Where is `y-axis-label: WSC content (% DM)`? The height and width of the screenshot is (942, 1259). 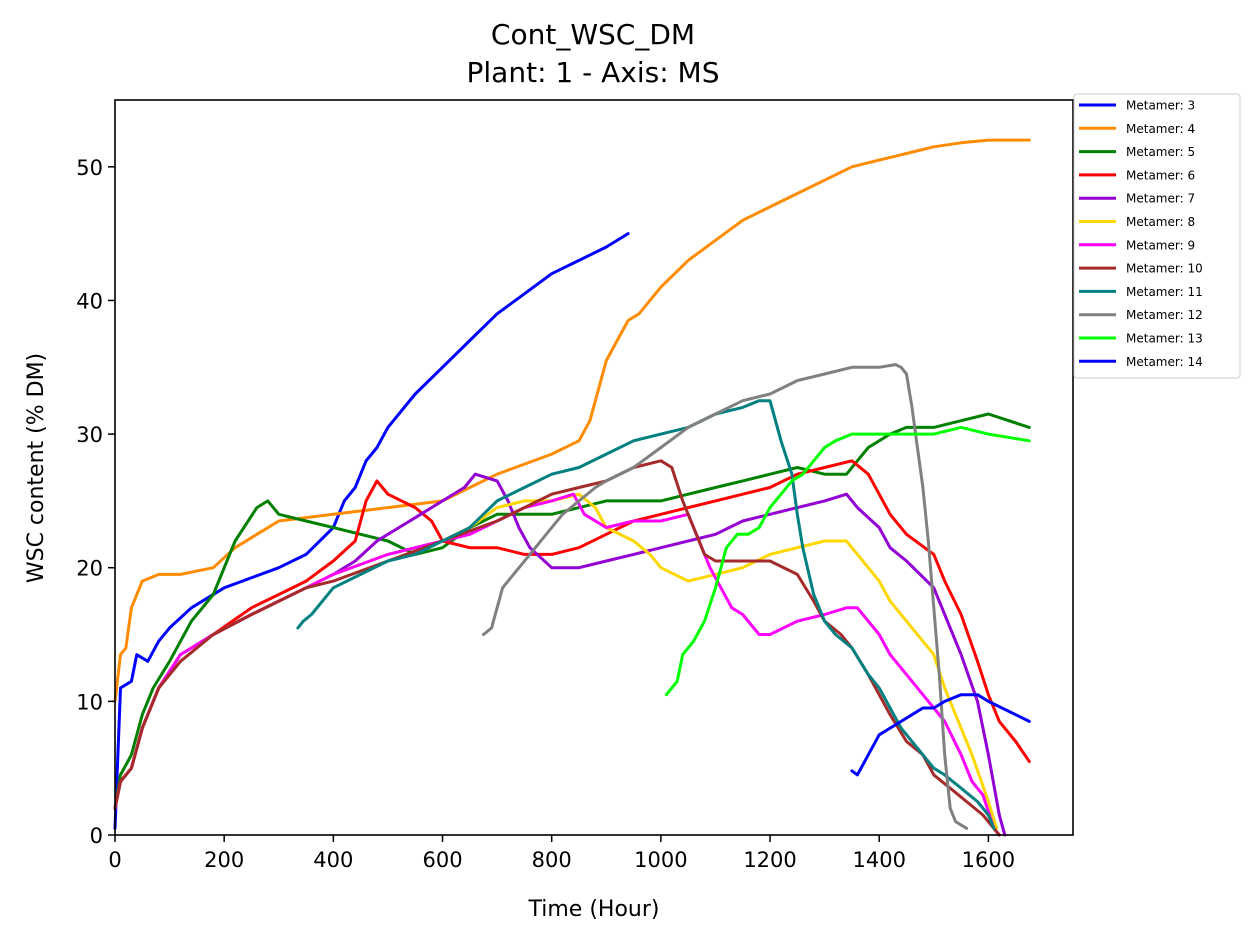 y-axis-label: WSC content (% DM) is located at coordinates (36, 468).